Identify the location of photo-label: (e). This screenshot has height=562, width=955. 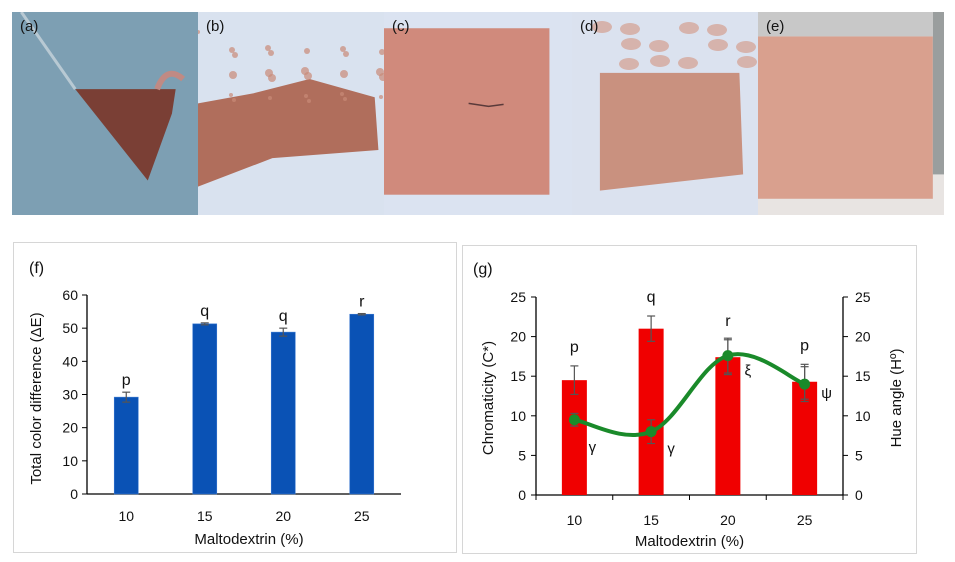
(775, 26).